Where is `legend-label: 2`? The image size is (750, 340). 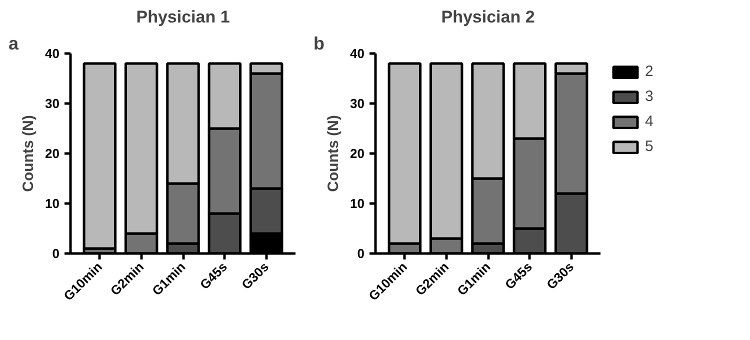
legend-label: 2 is located at coordinates (649, 71).